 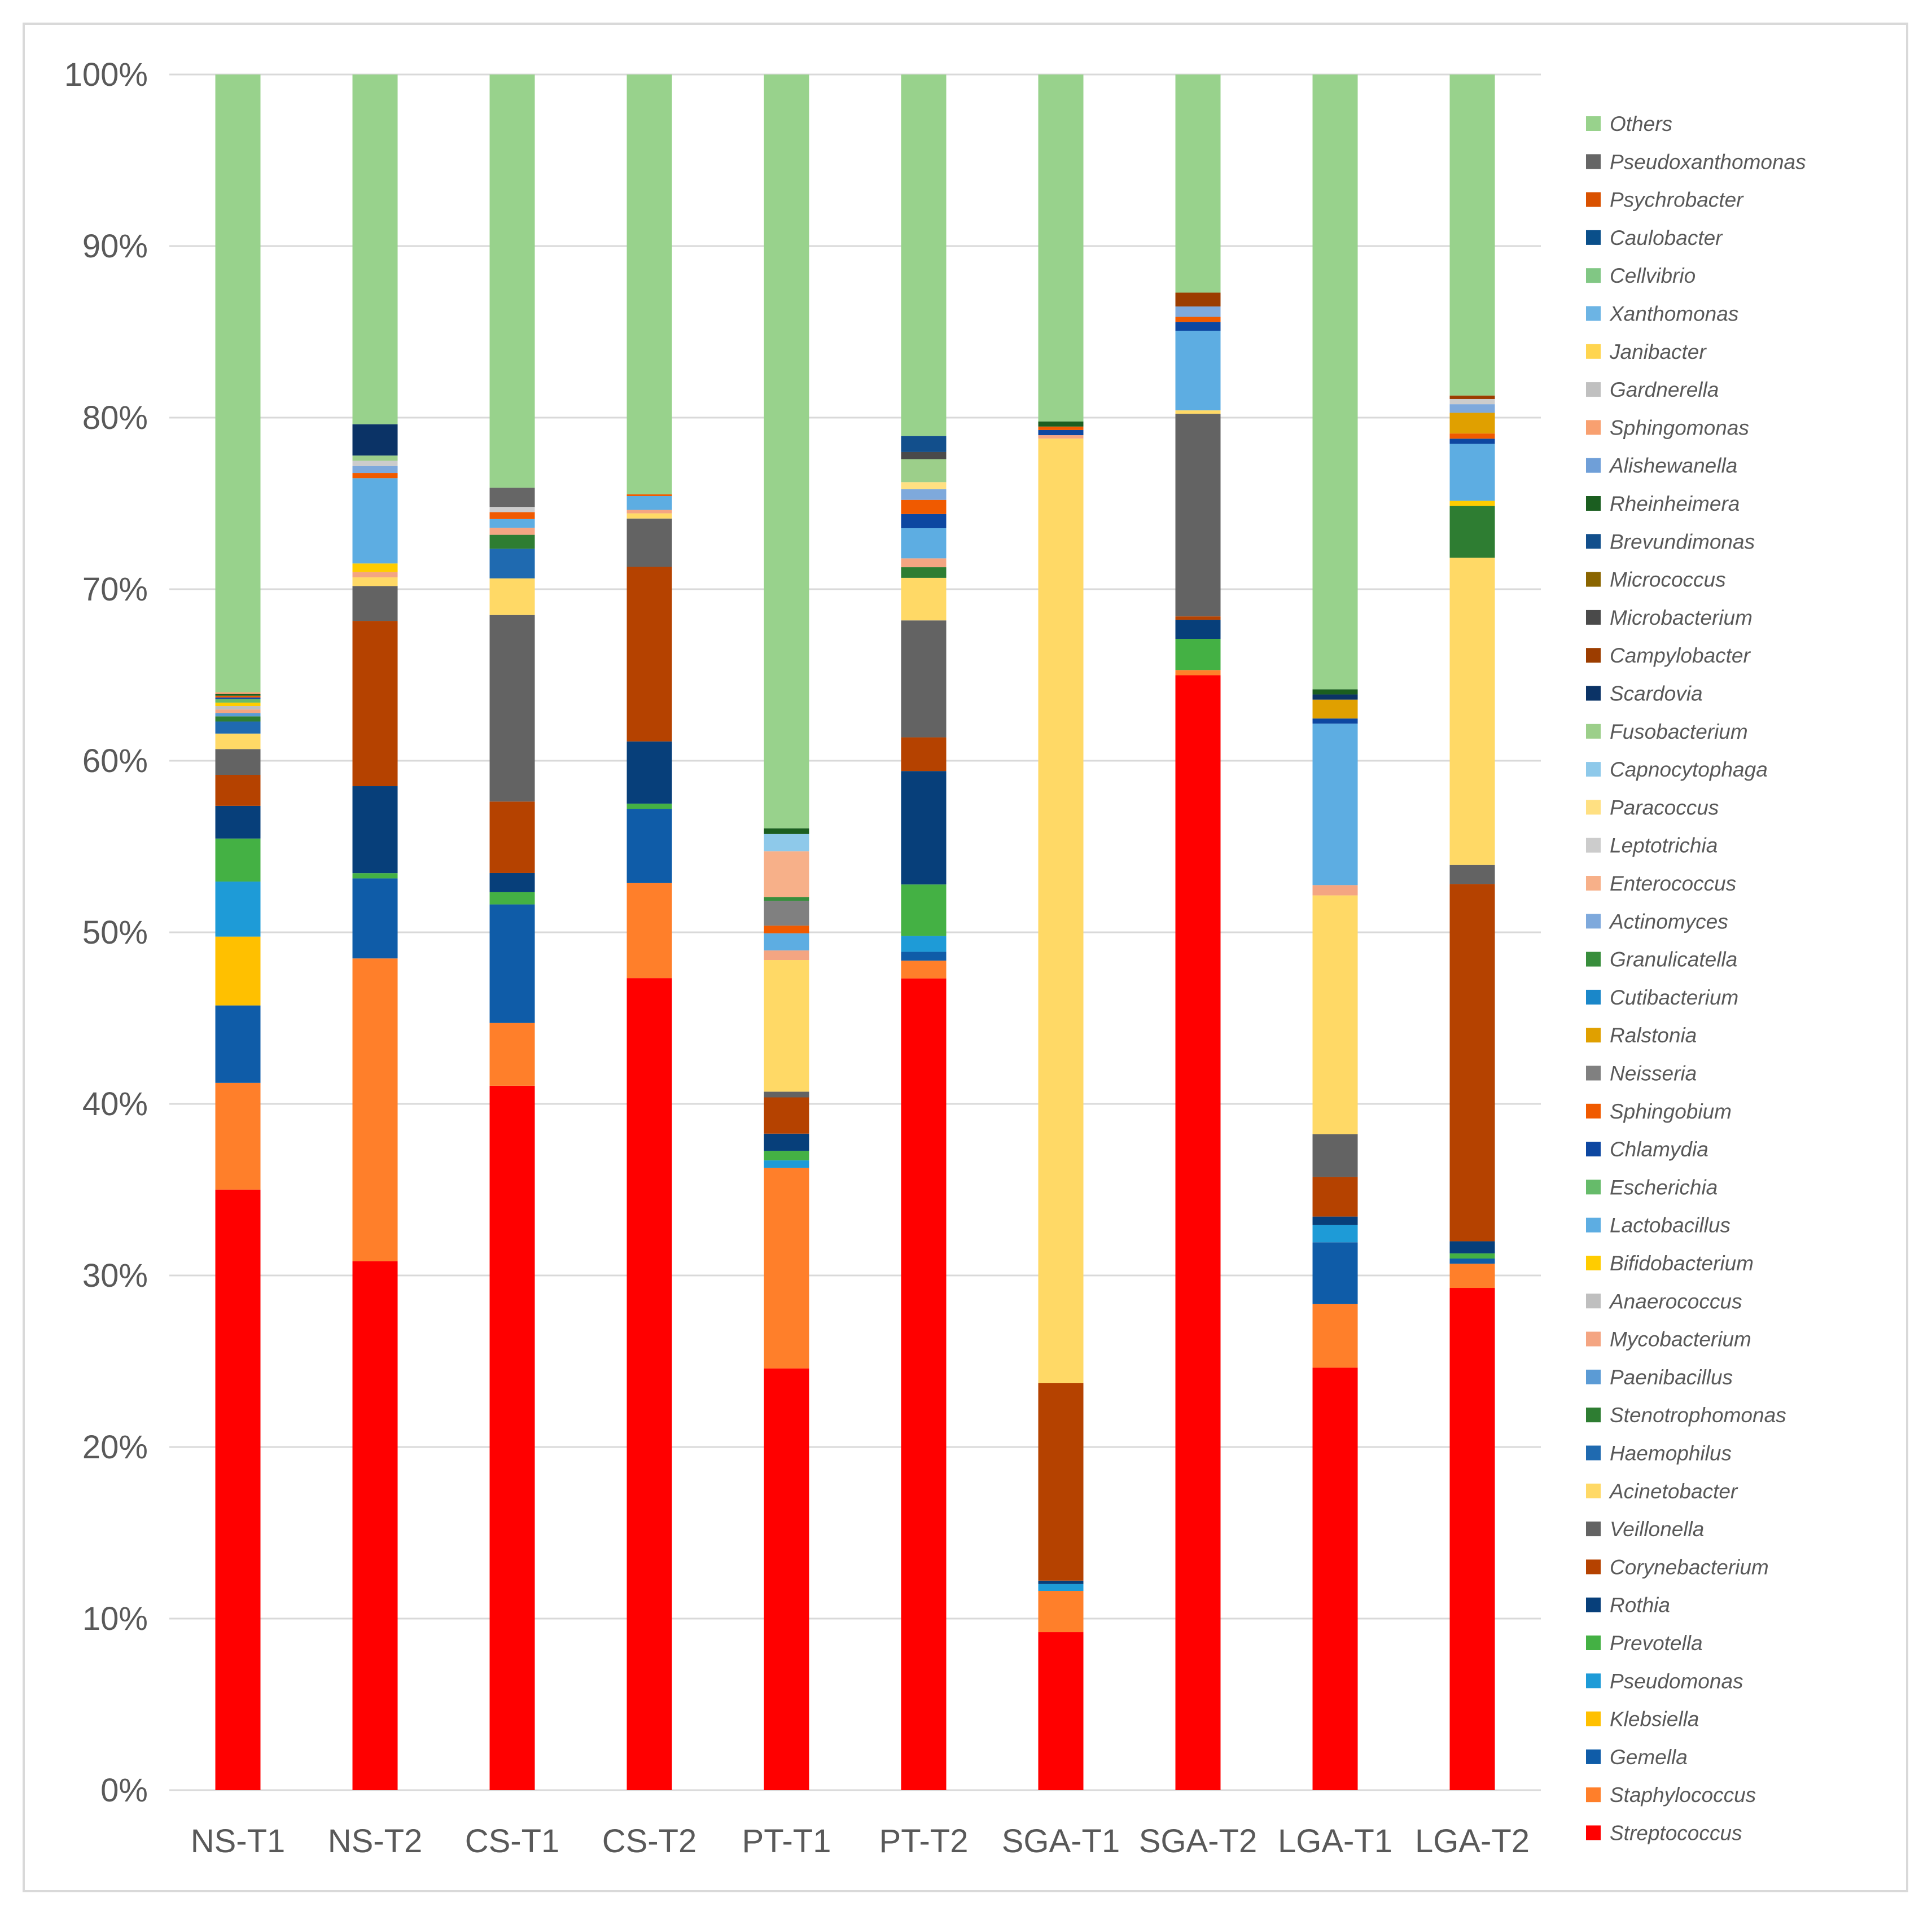 I want to click on bar-segment-acinetobacter-ns-t1, so click(x=238, y=741).